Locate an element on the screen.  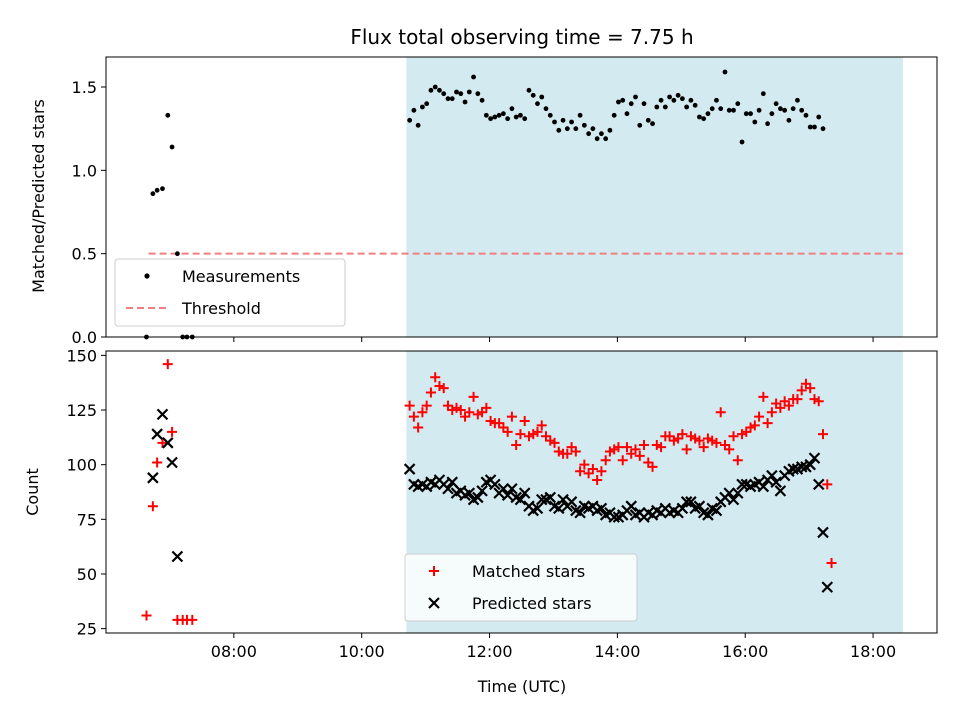
y-tick-label: 150 is located at coordinates (81, 355).